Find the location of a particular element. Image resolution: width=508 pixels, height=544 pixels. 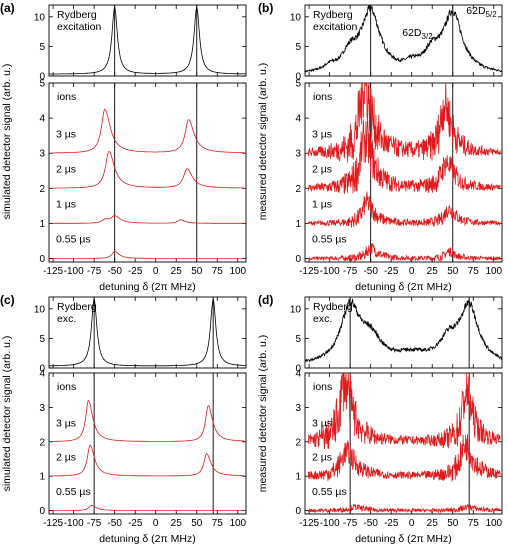

state-annotation-base: 62D is located at coordinates (412, 33).